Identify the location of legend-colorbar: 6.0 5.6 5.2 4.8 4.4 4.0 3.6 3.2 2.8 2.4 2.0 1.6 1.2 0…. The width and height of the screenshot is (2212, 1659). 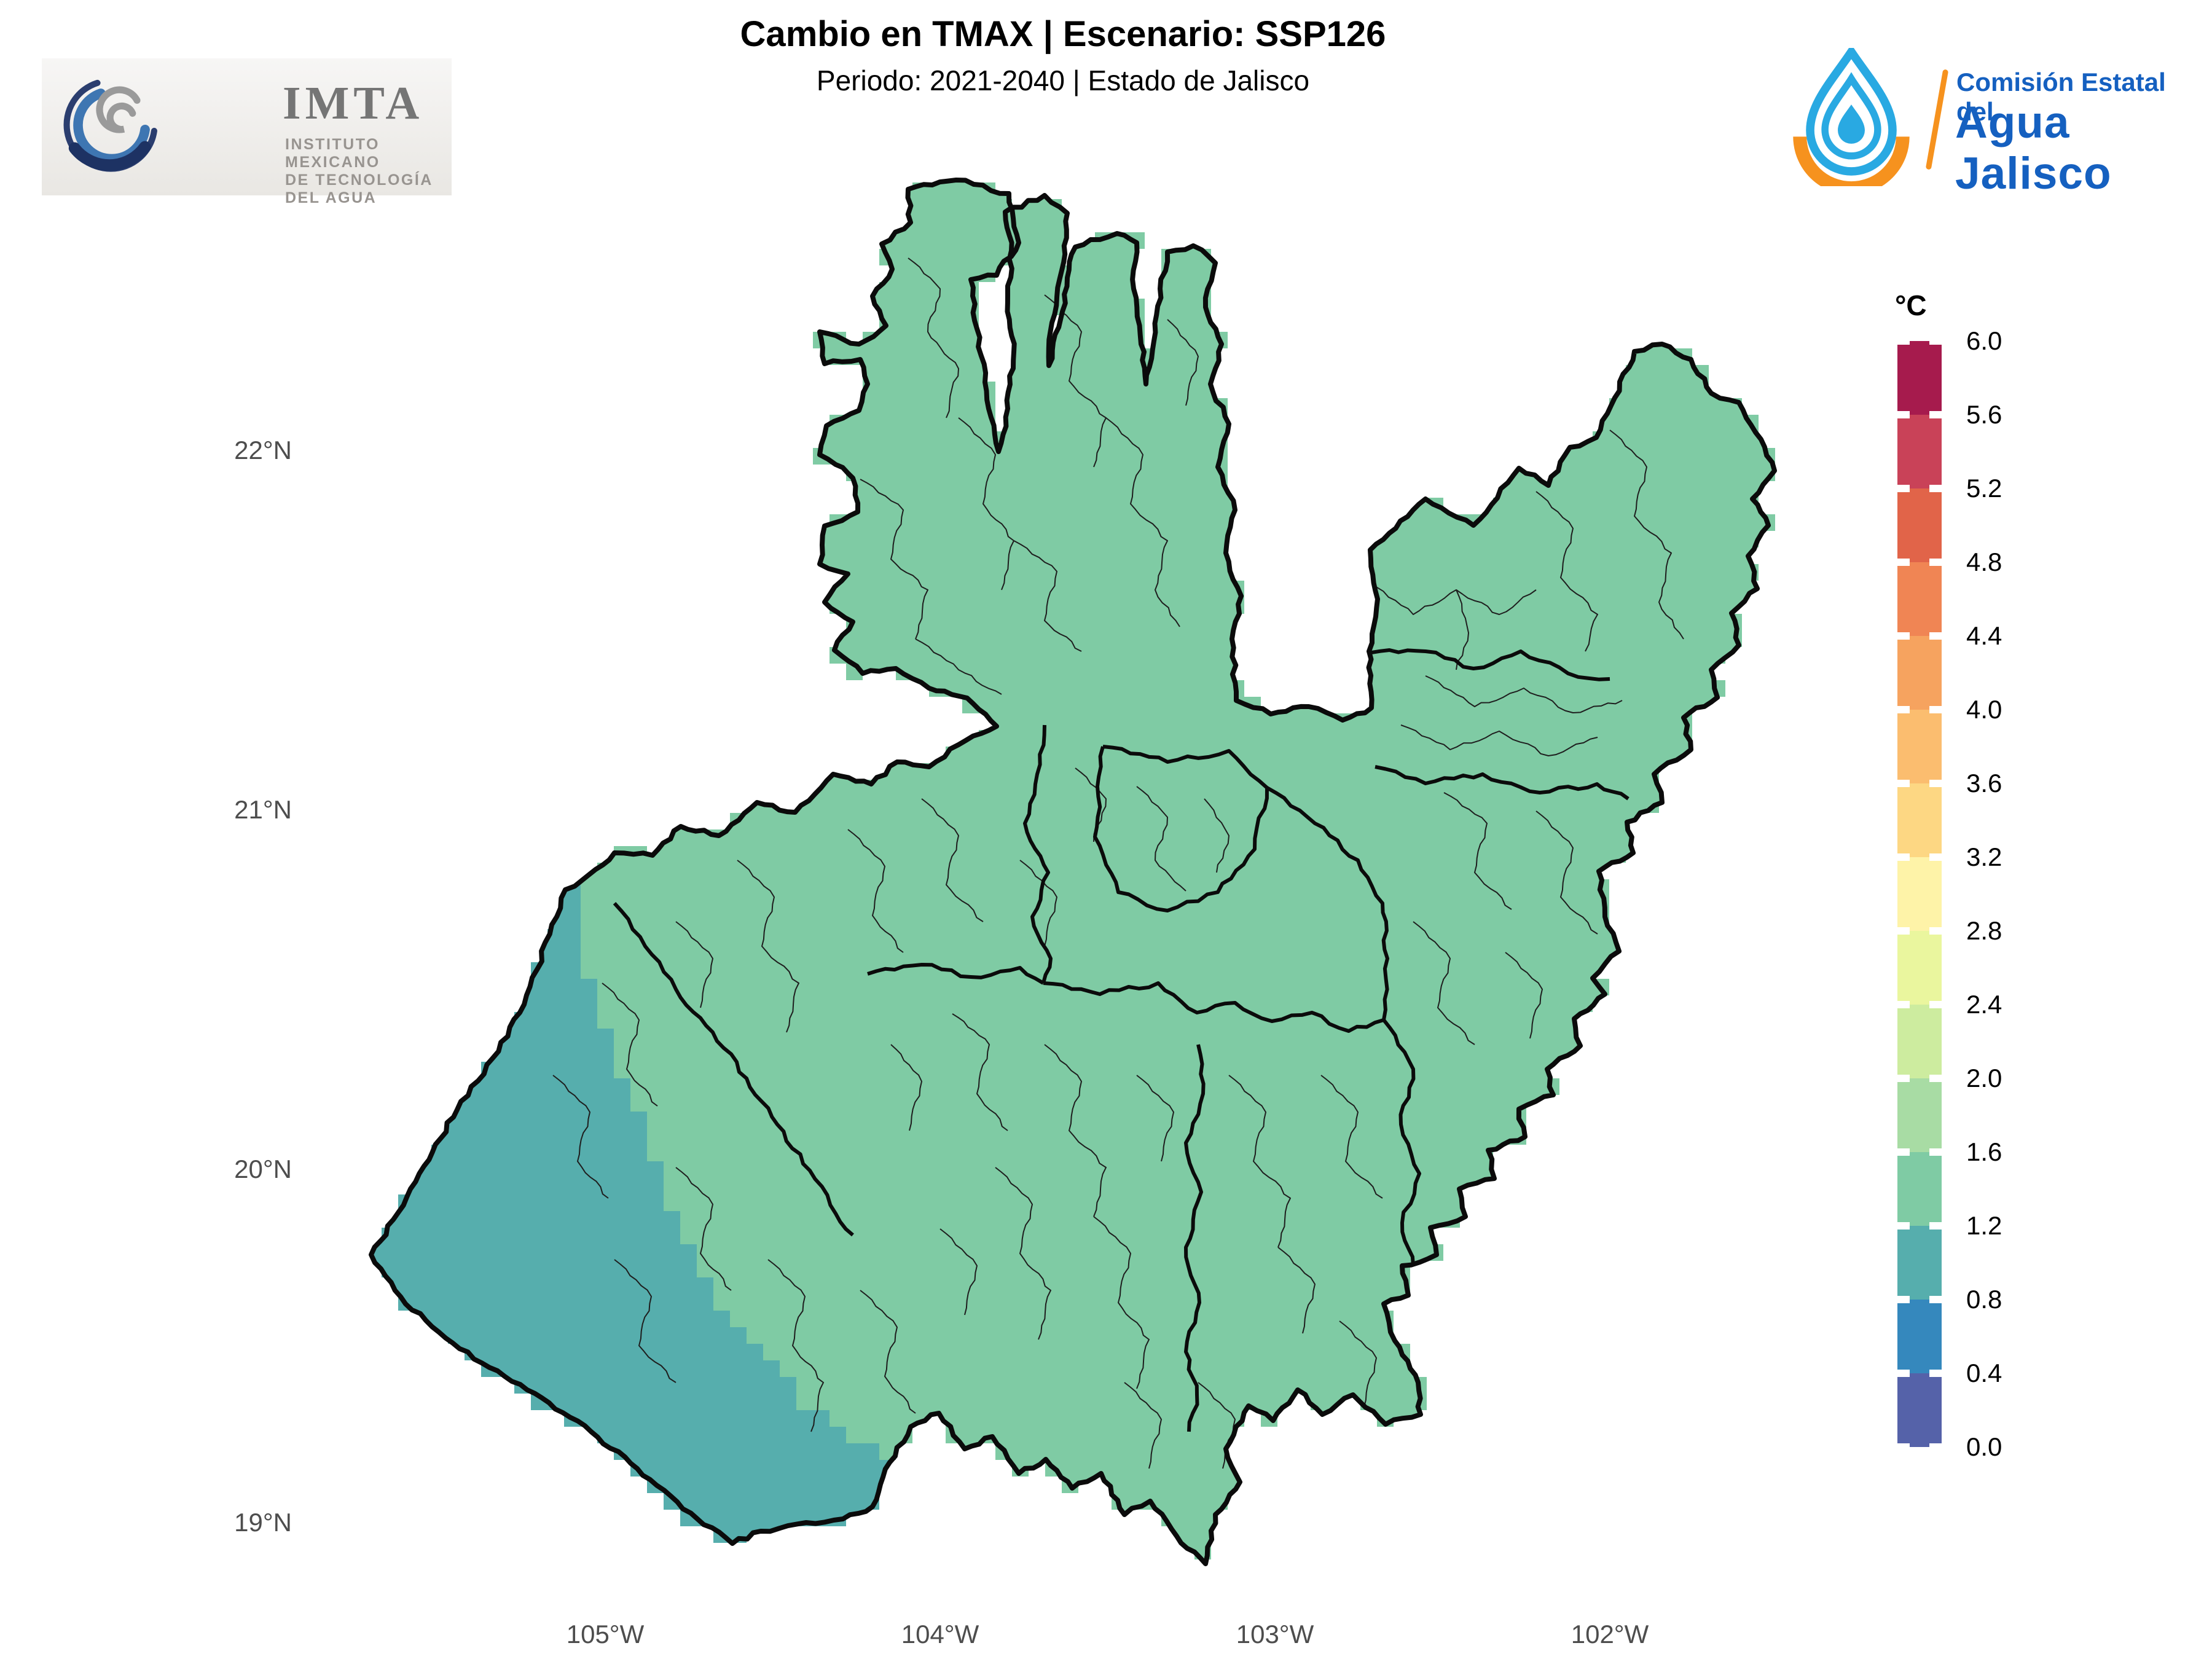
(2023, 903).